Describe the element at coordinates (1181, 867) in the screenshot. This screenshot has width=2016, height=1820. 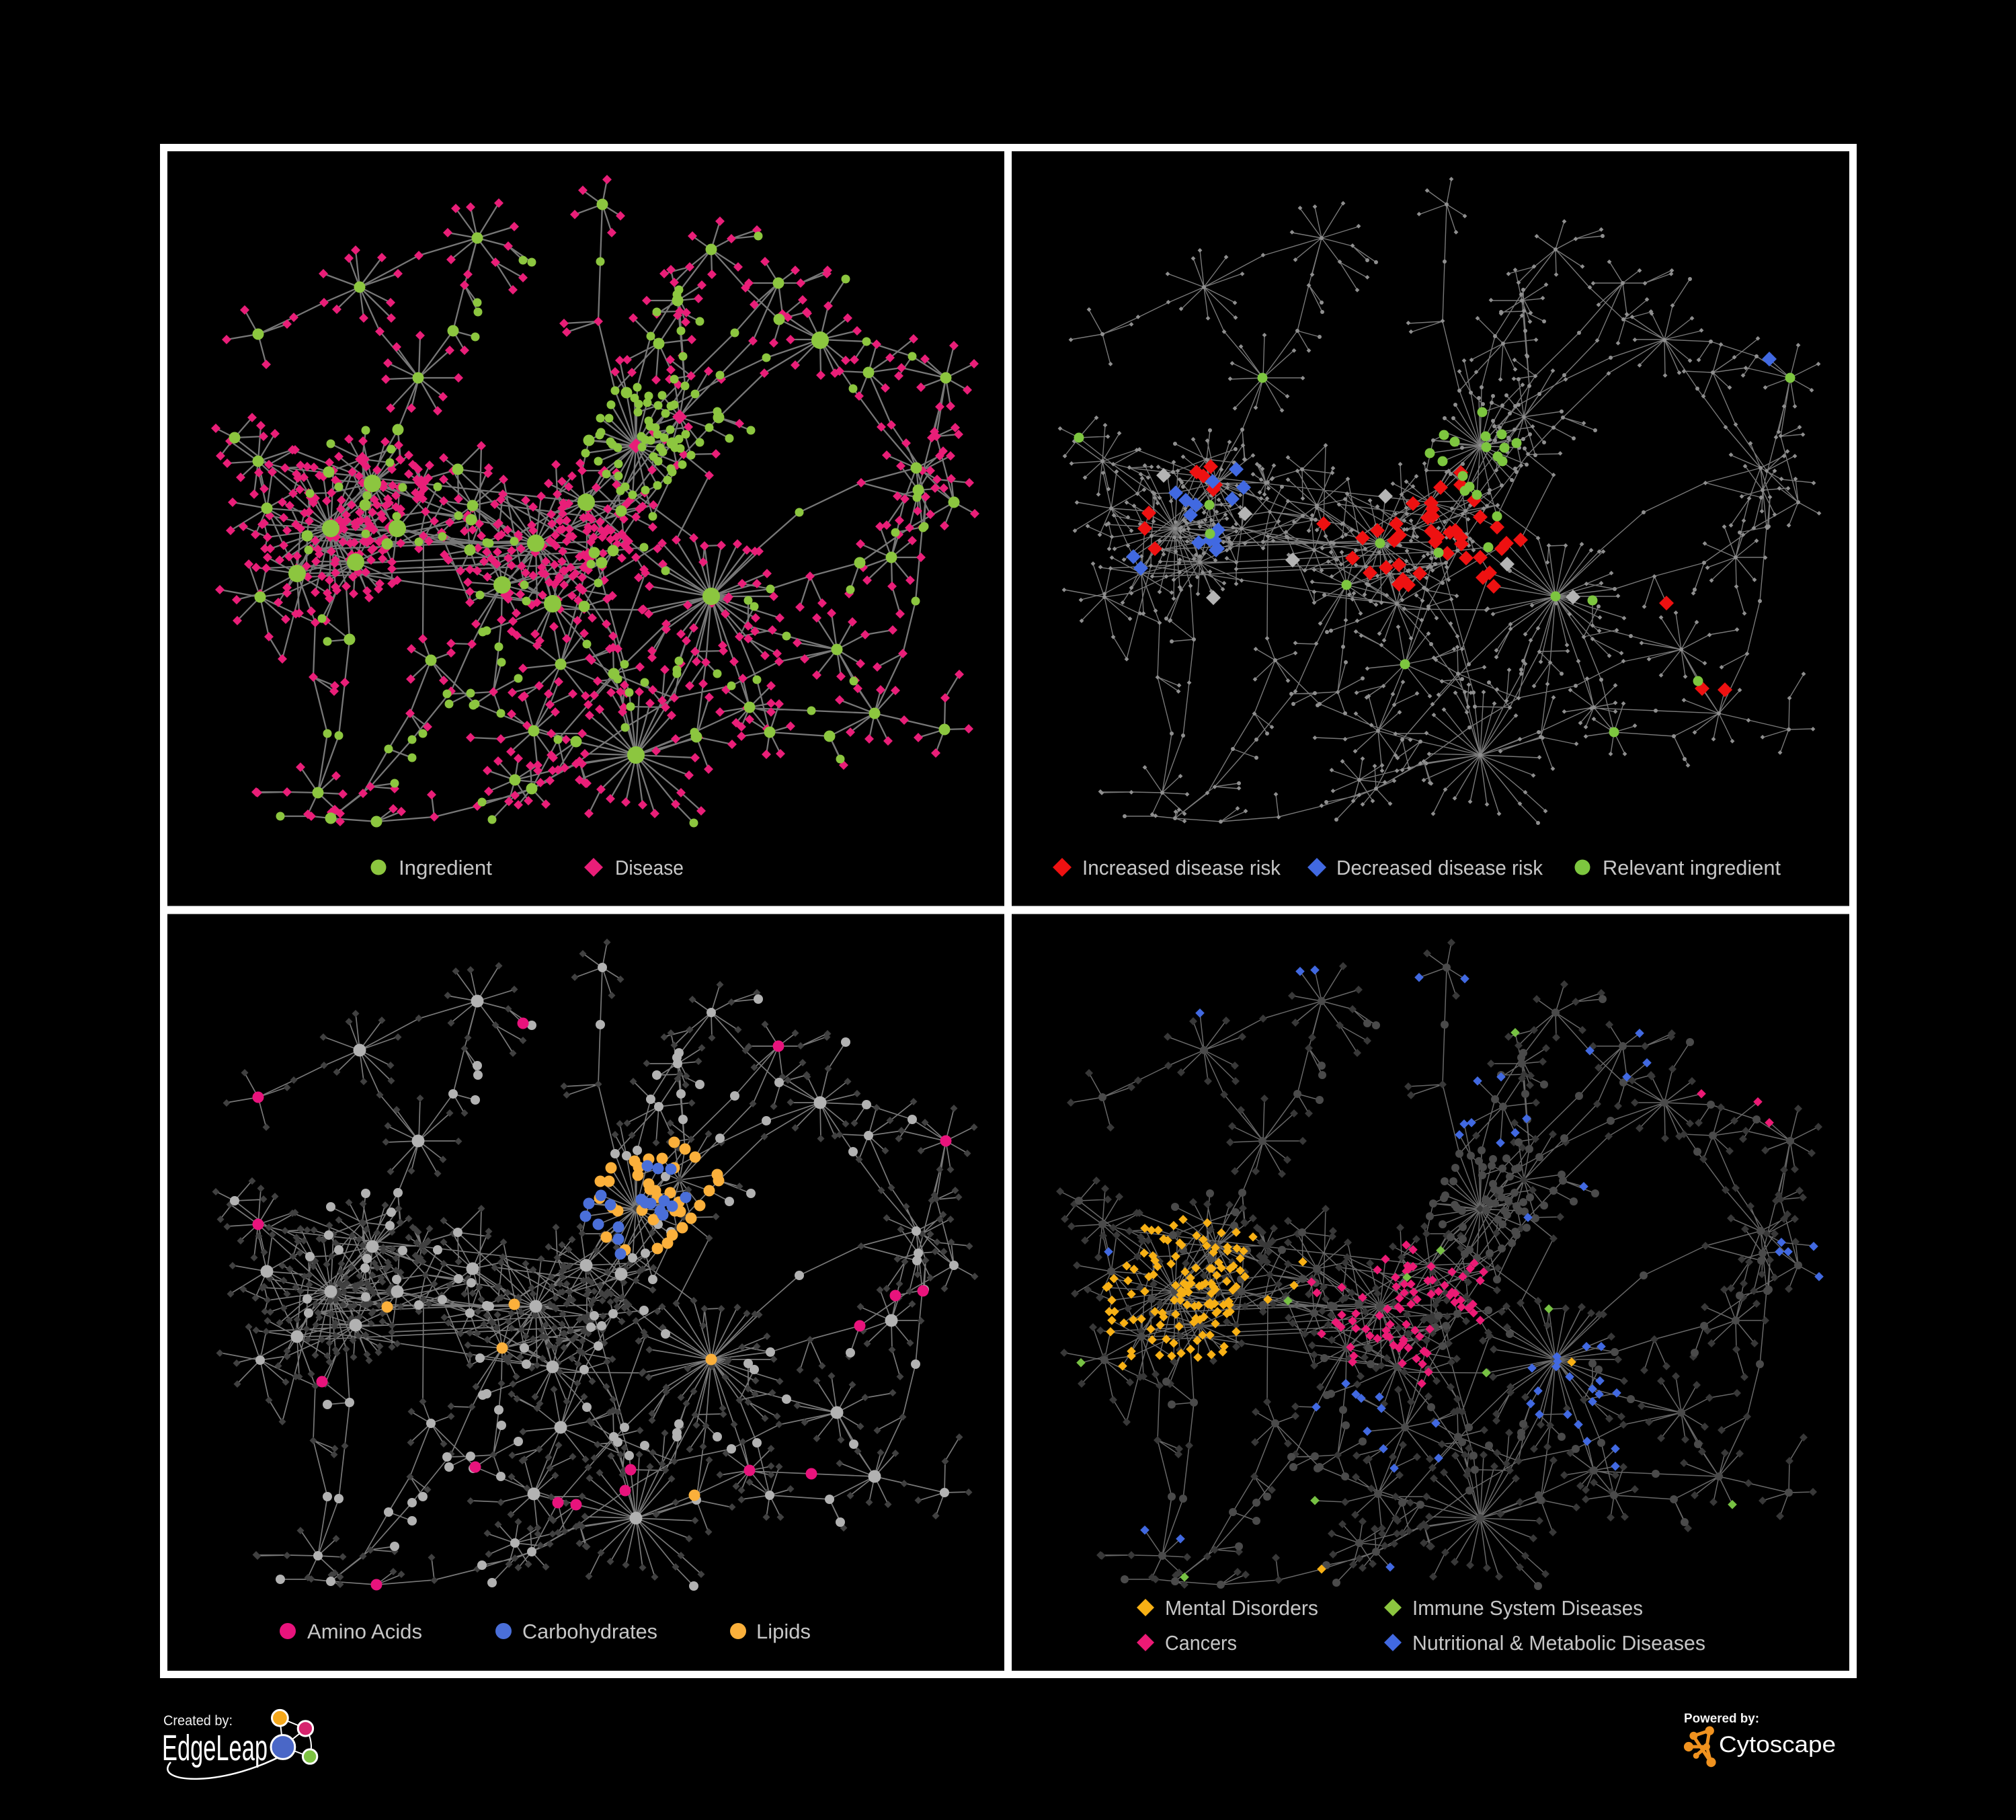
I see `svg-text: Increased disease risk` at that location.